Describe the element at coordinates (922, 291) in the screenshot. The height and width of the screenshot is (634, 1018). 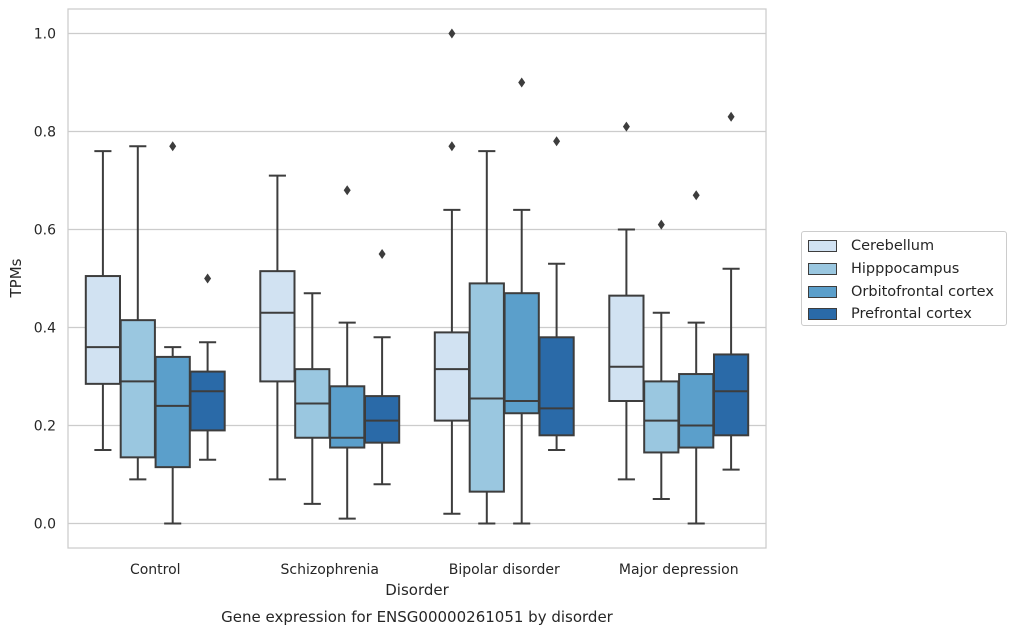
I see `legend-label-orbitofrontal-cortex: Orbitofrontal cortex` at that location.